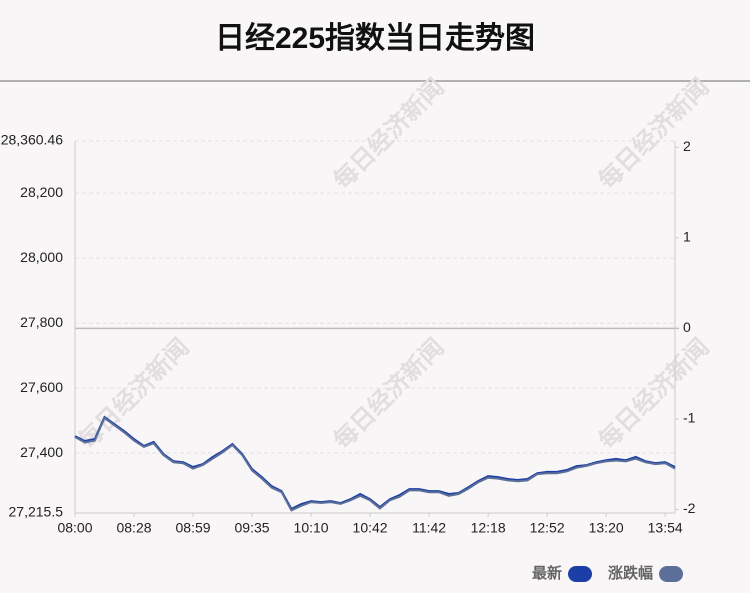 The image size is (750, 593). What do you see at coordinates (547, 528) in the screenshot?
I see `x-tick-label: 12:52` at bounding box center [547, 528].